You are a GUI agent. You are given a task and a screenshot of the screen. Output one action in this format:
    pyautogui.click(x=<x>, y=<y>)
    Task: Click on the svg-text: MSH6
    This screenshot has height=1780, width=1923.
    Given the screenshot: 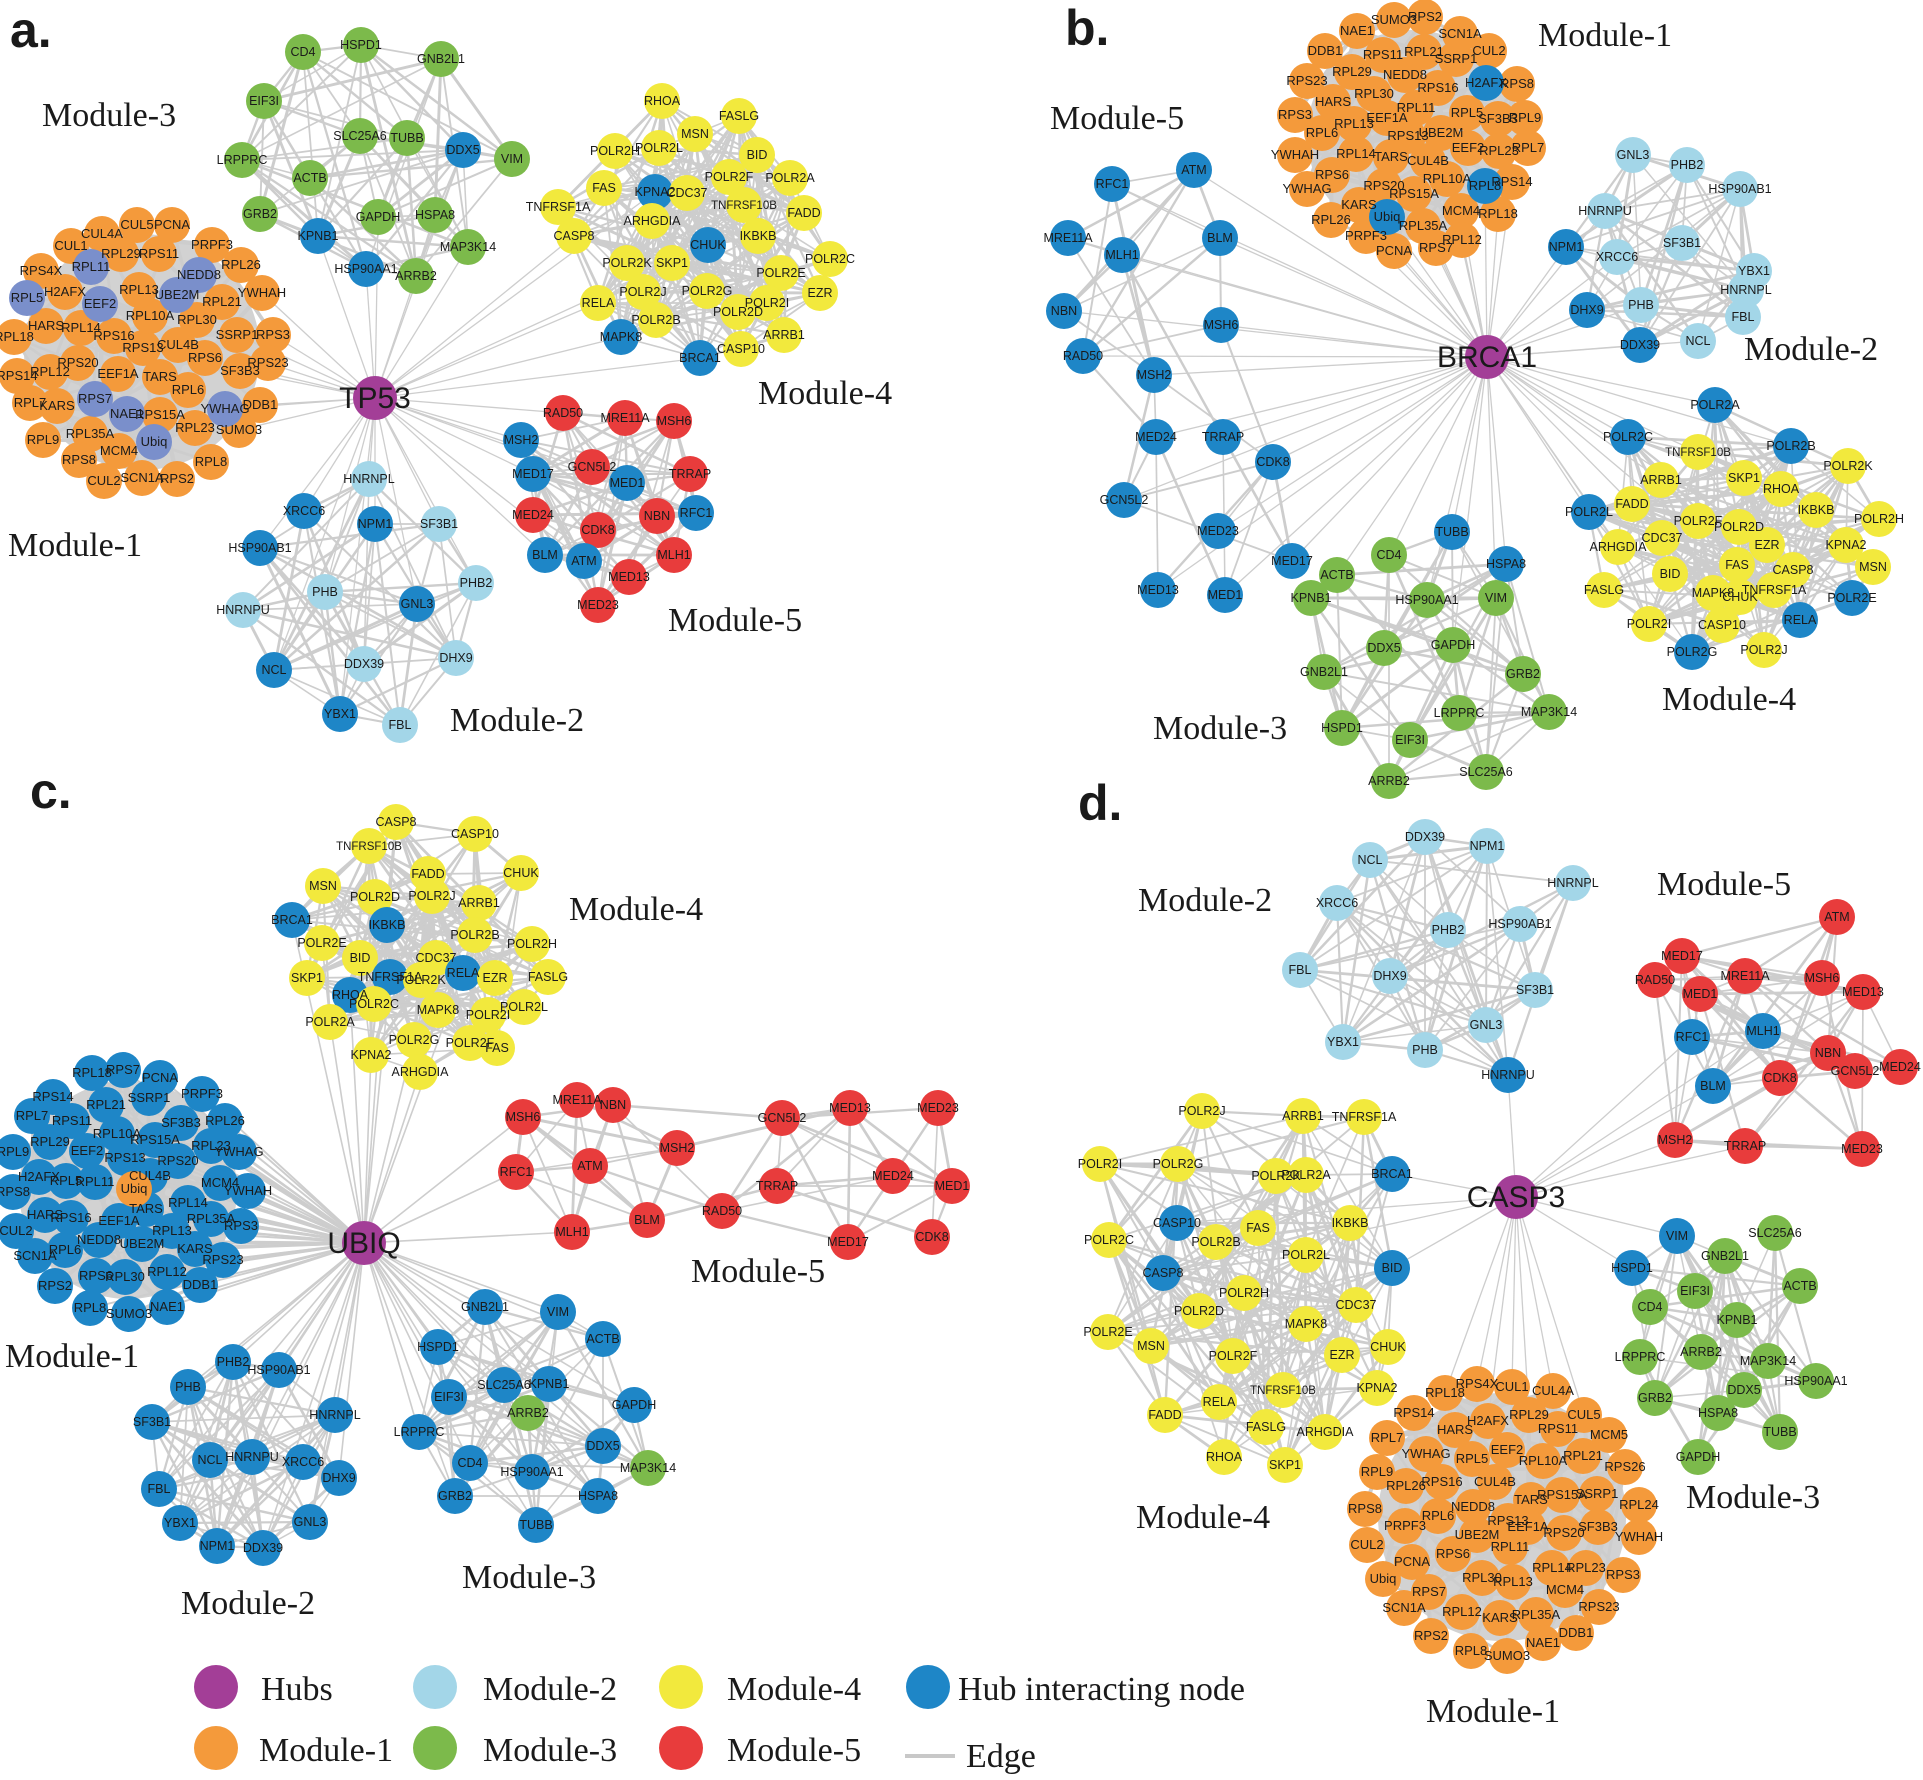 What is the action you would take?
    pyautogui.click(x=674, y=421)
    